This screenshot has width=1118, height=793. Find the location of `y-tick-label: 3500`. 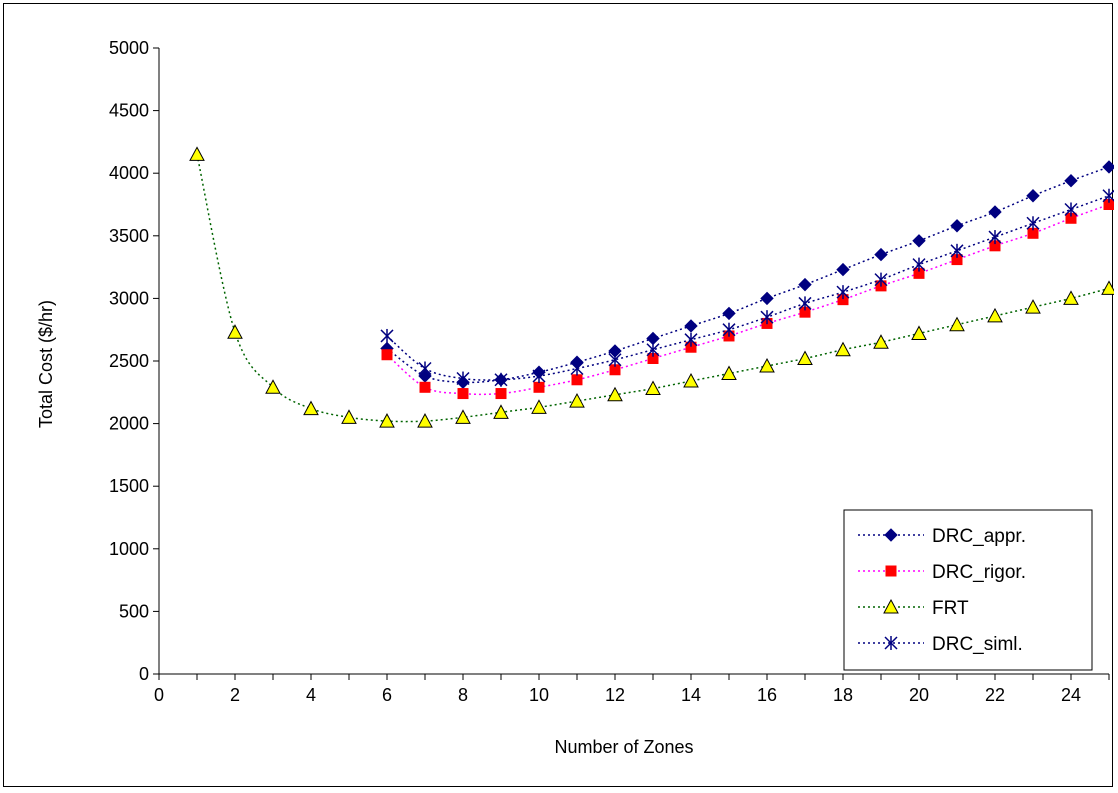

y-tick-label: 3500 is located at coordinates (129, 236).